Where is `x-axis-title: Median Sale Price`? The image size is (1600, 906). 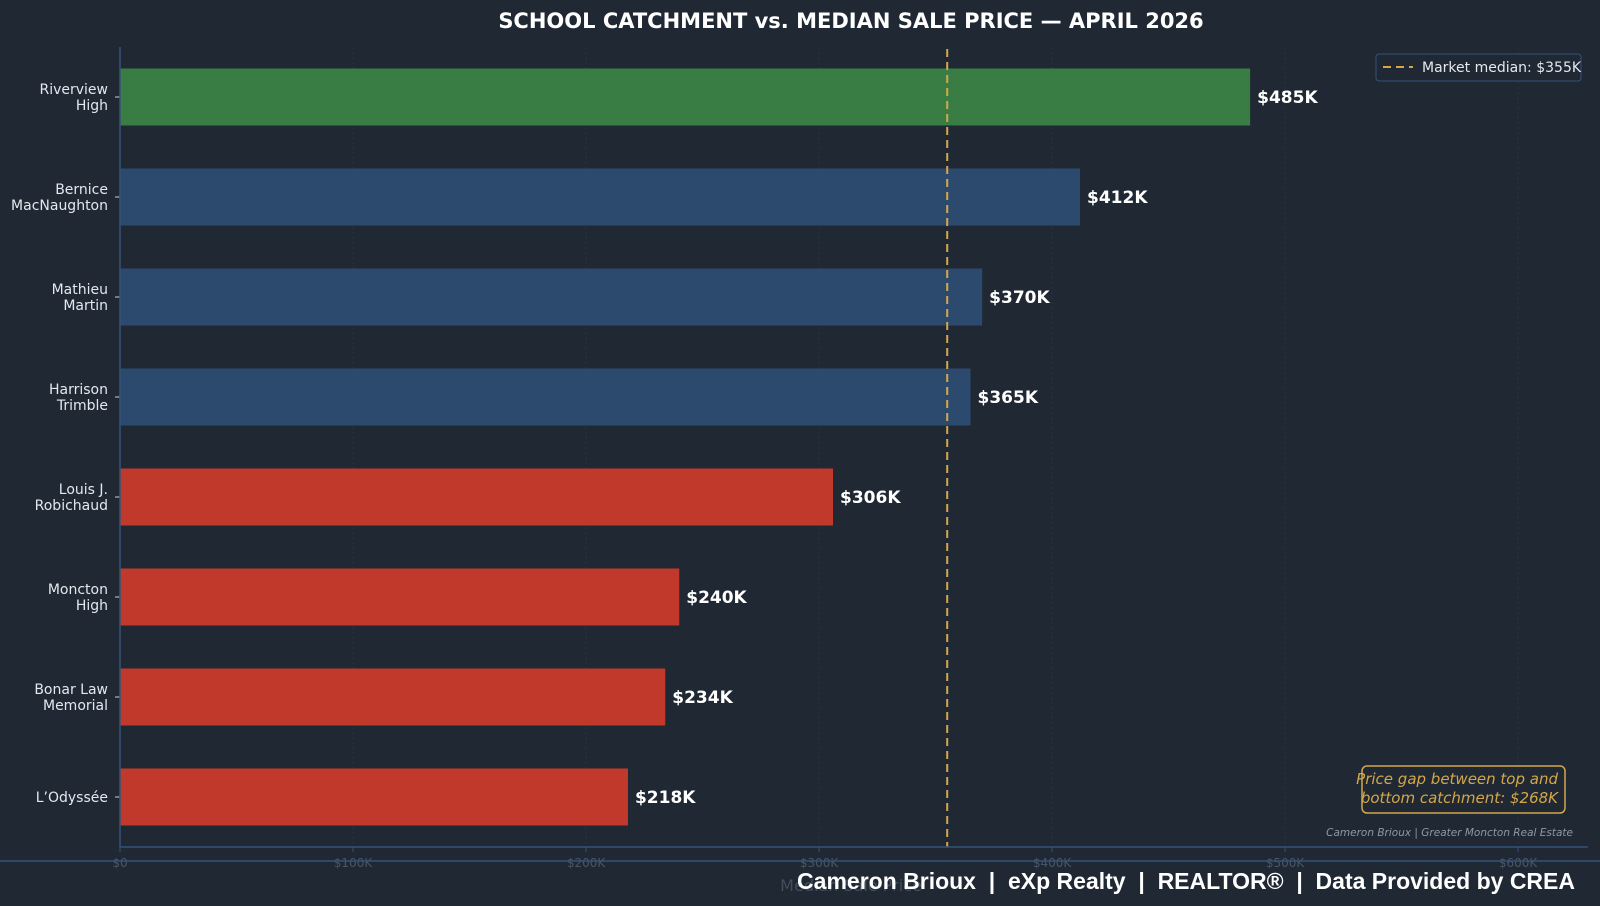 x-axis-title: Median Sale Price is located at coordinates (851, 885).